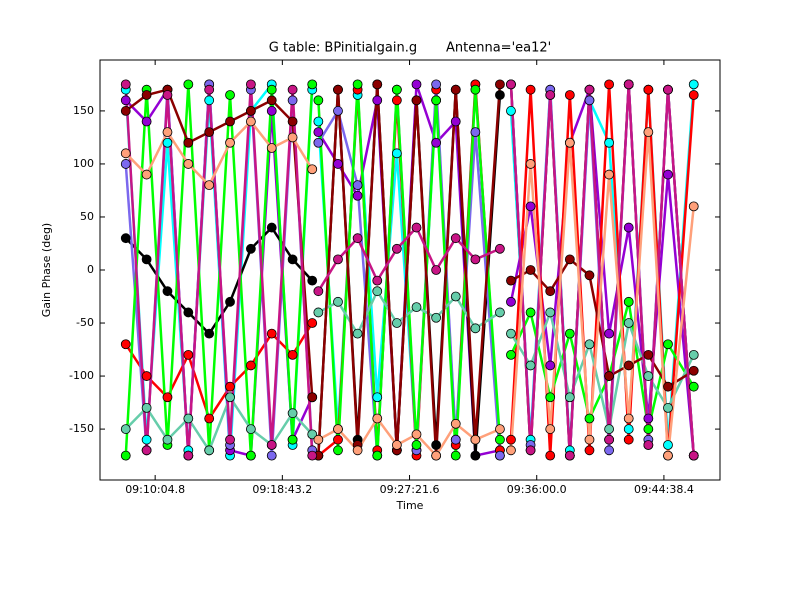 Image resolution: width=800 pixels, height=600 pixels. What do you see at coordinates (83, 110) in the screenshot?
I see `y-tick-label: 150` at bounding box center [83, 110].